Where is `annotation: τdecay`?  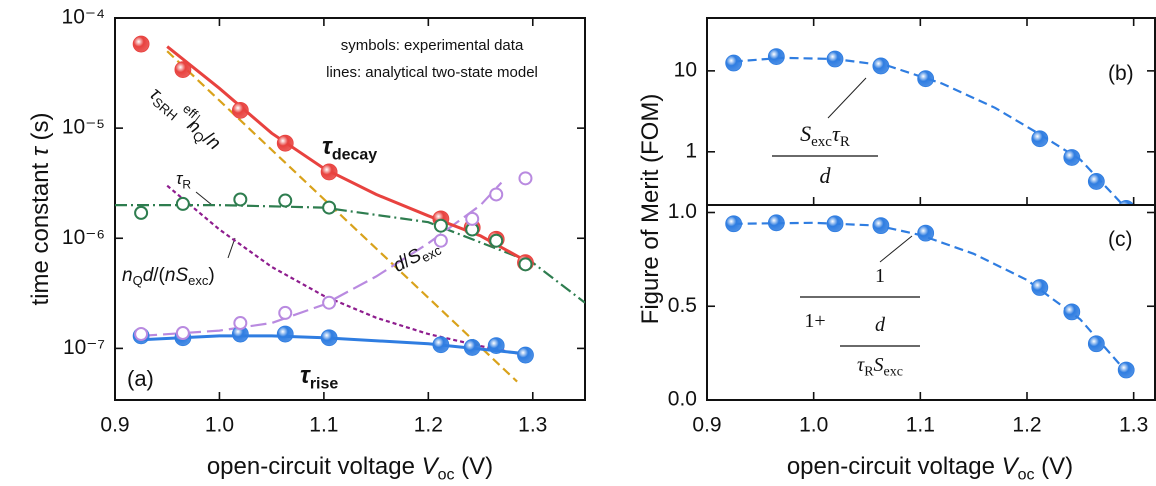 annotation: τdecay is located at coordinates (349, 148).